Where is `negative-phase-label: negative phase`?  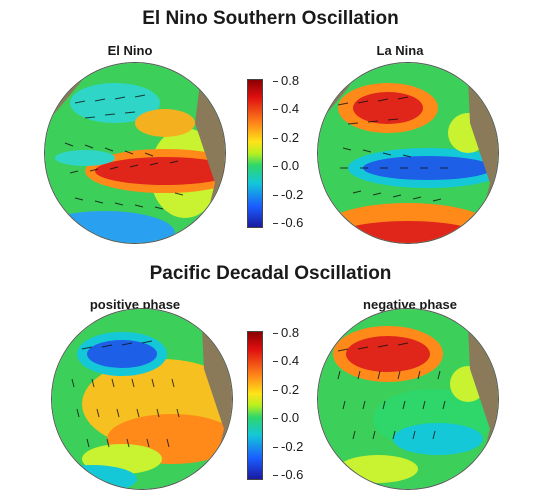 negative-phase-label: negative phase is located at coordinates (410, 304).